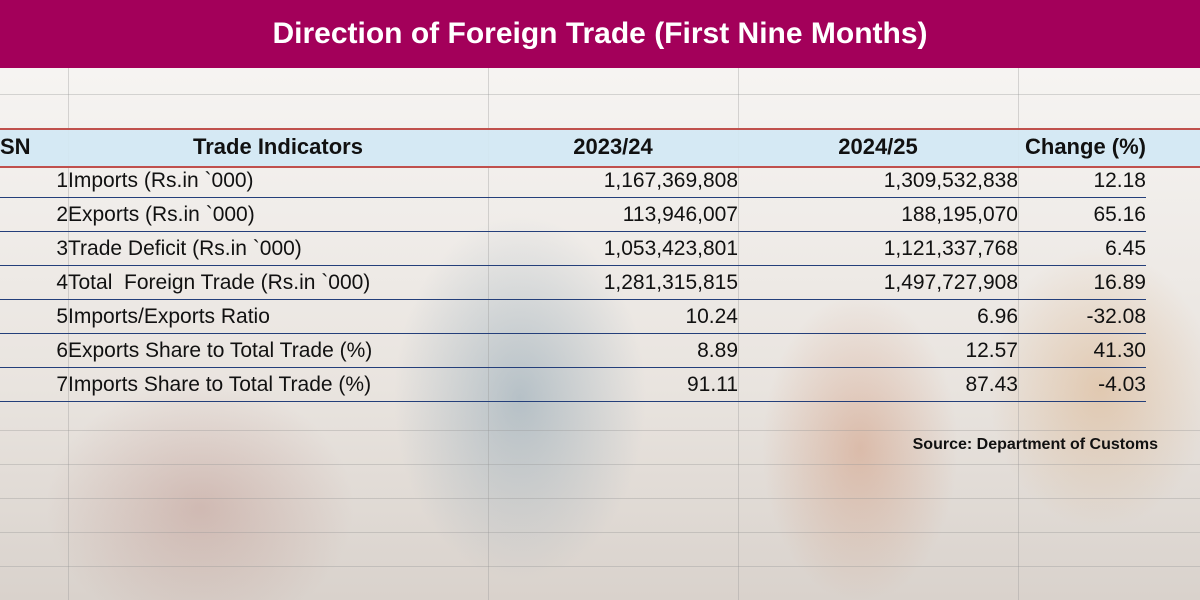 This screenshot has height=600, width=1200. I want to click on cell-change: 65.16, so click(1082, 214).